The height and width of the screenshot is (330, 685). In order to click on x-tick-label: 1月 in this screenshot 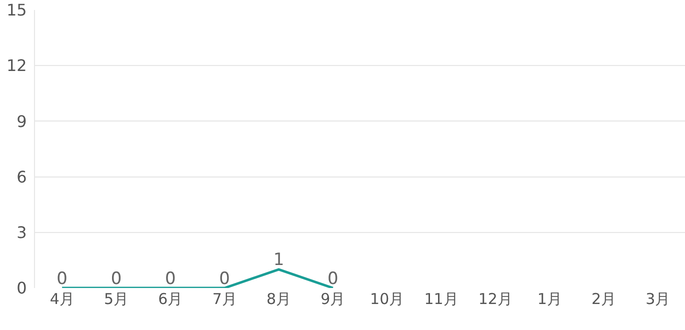, I will do `click(549, 299)`.